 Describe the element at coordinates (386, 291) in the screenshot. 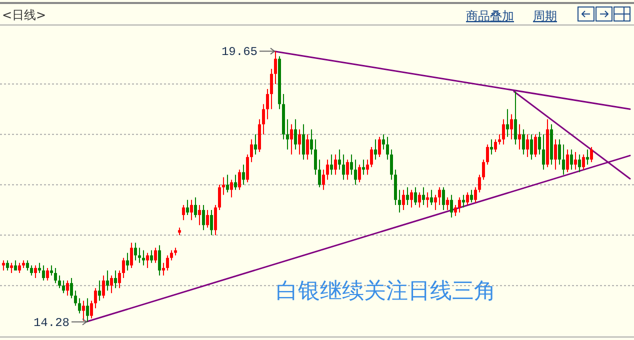

I see `annotation: 白银继续关注日线三角` at that location.